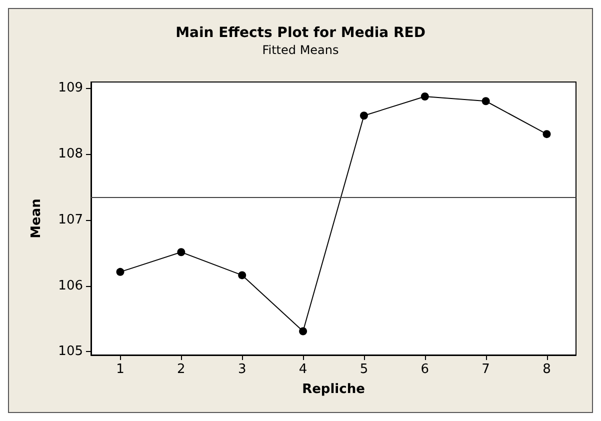 The width and height of the screenshot is (601, 421). Describe the element at coordinates (300, 50) in the screenshot. I see `chart-subtitle: Fitted Means` at that location.